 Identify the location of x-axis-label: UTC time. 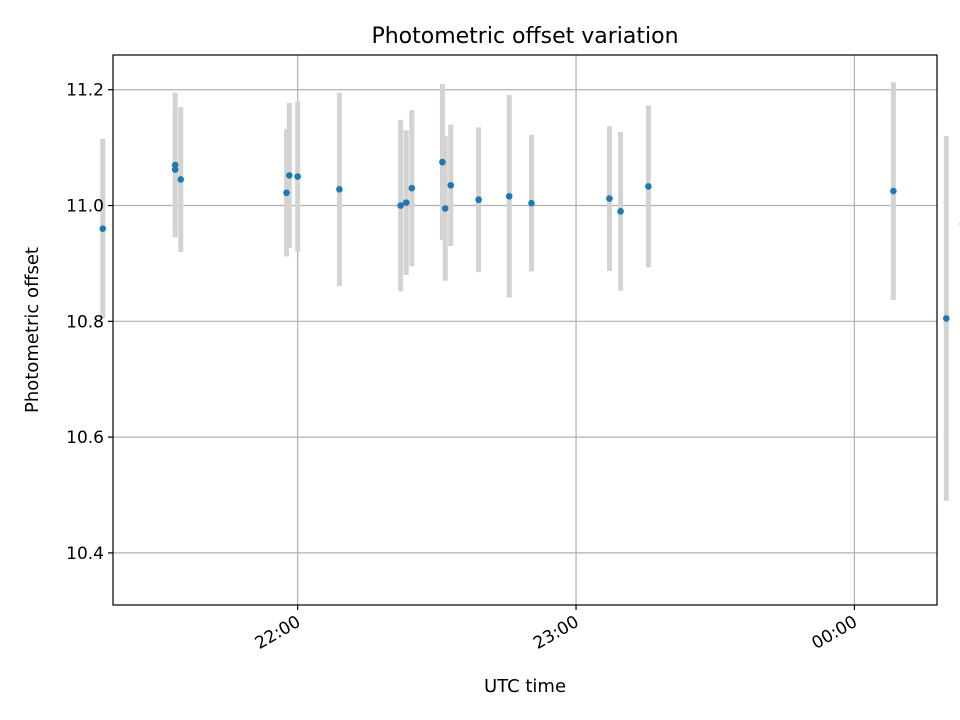
(525, 686).